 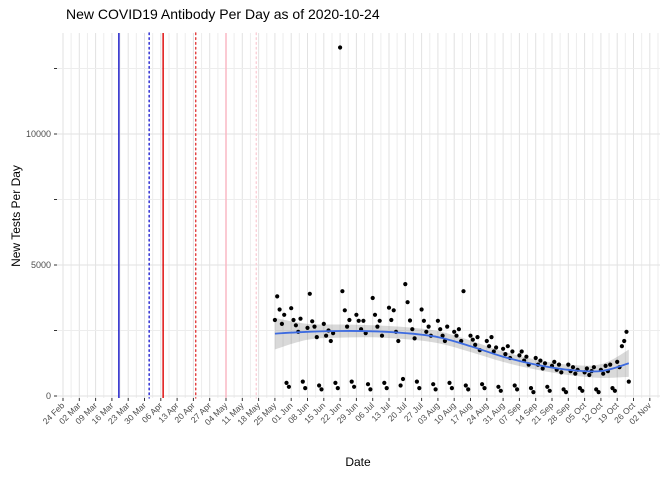 What do you see at coordinates (358, 462) in the screenshot?
I see `x-axis-title: Date` at bounding box center [358, 462].